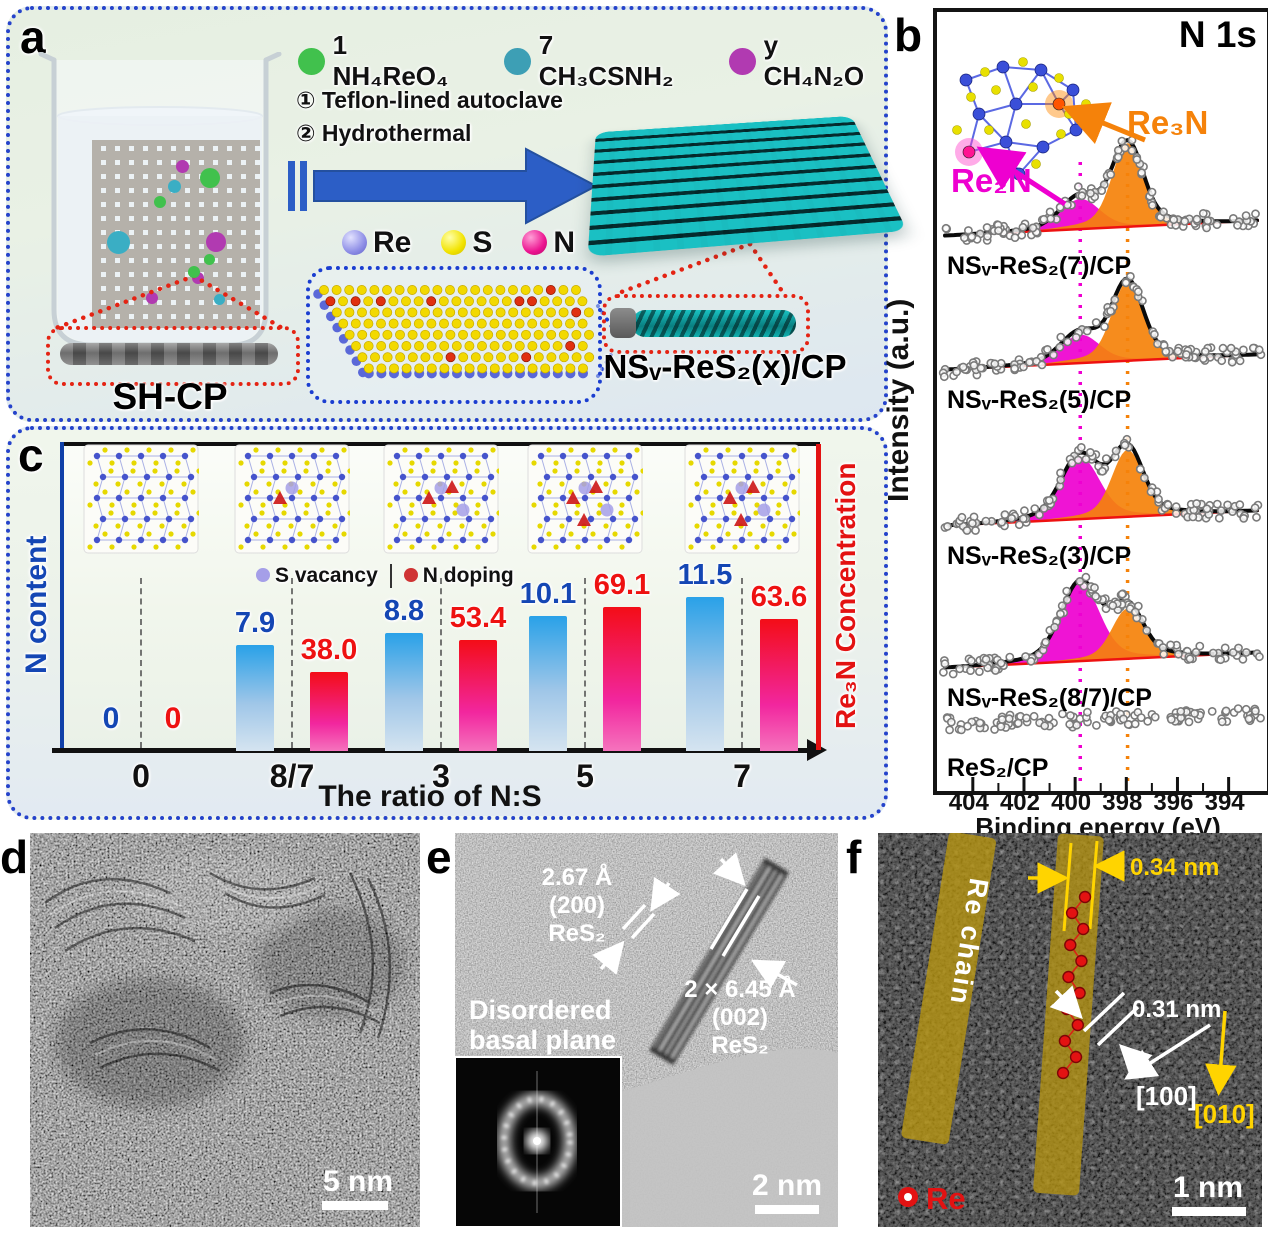 Image resolution: width=1268 pixels, height=1233 pixels. What do you see at coordinates (1167, 1051) in the screenshot?
I see `direction-100-arrow` at bounding box center [1167, 1051].